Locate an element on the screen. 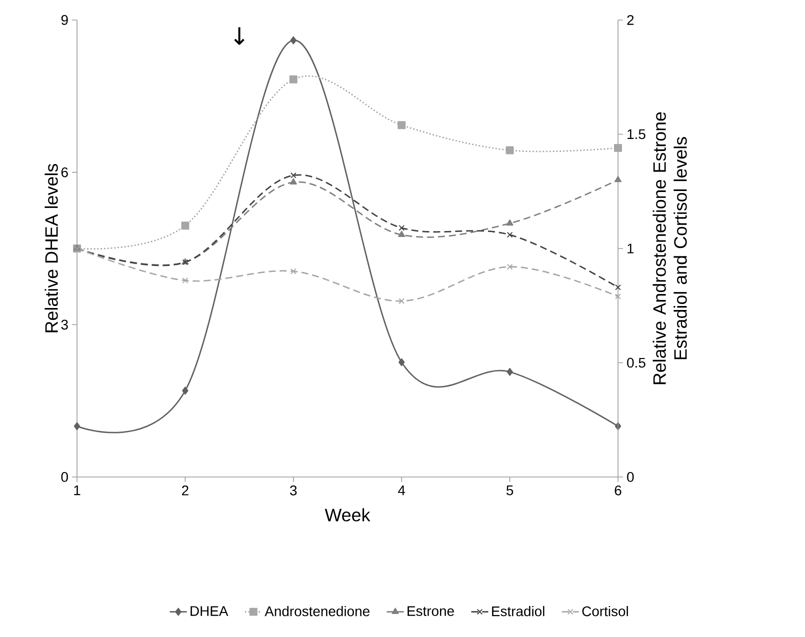 The image size is (805, 637). x-tick-label: 3 is located at coordinates (293, 490).